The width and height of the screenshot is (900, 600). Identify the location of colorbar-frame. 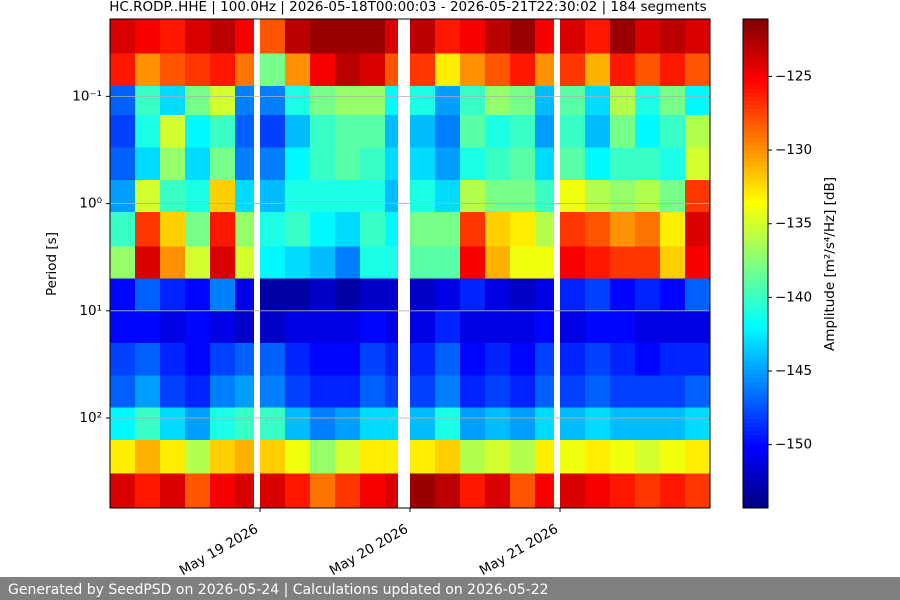
(755, 263).